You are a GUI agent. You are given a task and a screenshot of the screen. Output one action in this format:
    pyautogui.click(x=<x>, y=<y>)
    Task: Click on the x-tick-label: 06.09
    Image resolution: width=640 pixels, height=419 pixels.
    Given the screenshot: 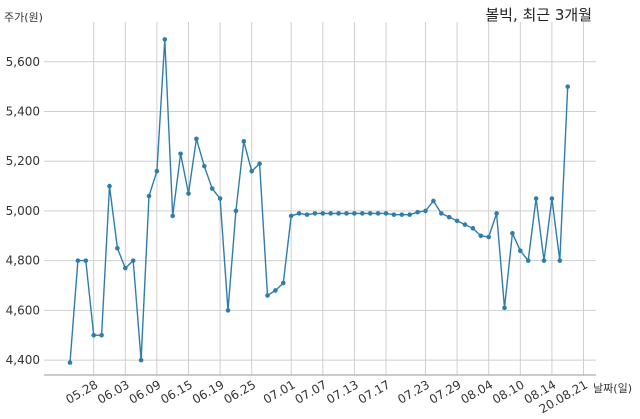 What is the action you would take?
    pyautogui.click(x=145, y=391)
    